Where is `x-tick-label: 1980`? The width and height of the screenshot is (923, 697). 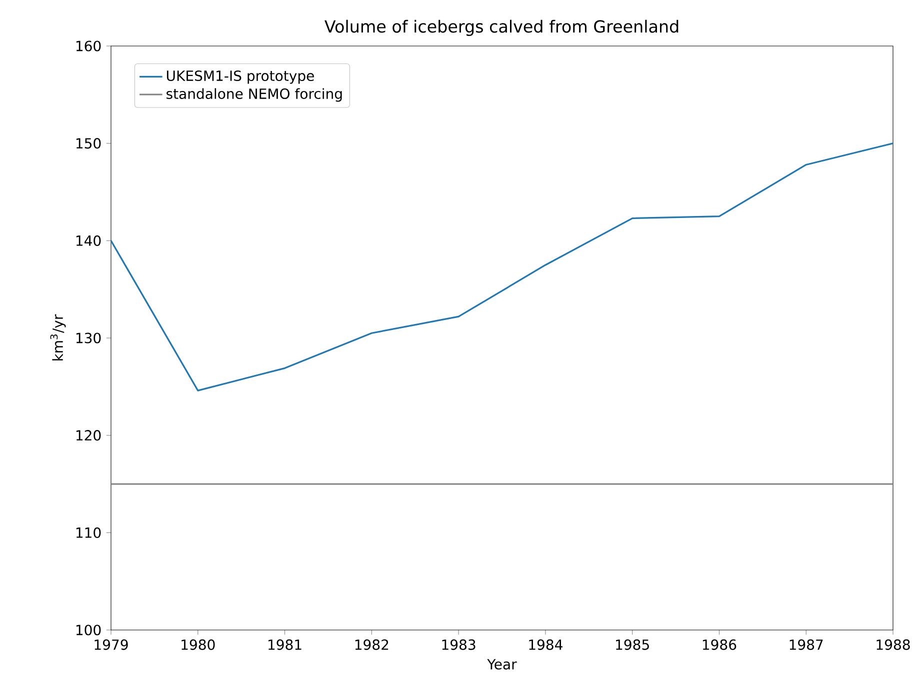
x-tick-label: 1980 is located at coordinates (198, 644).